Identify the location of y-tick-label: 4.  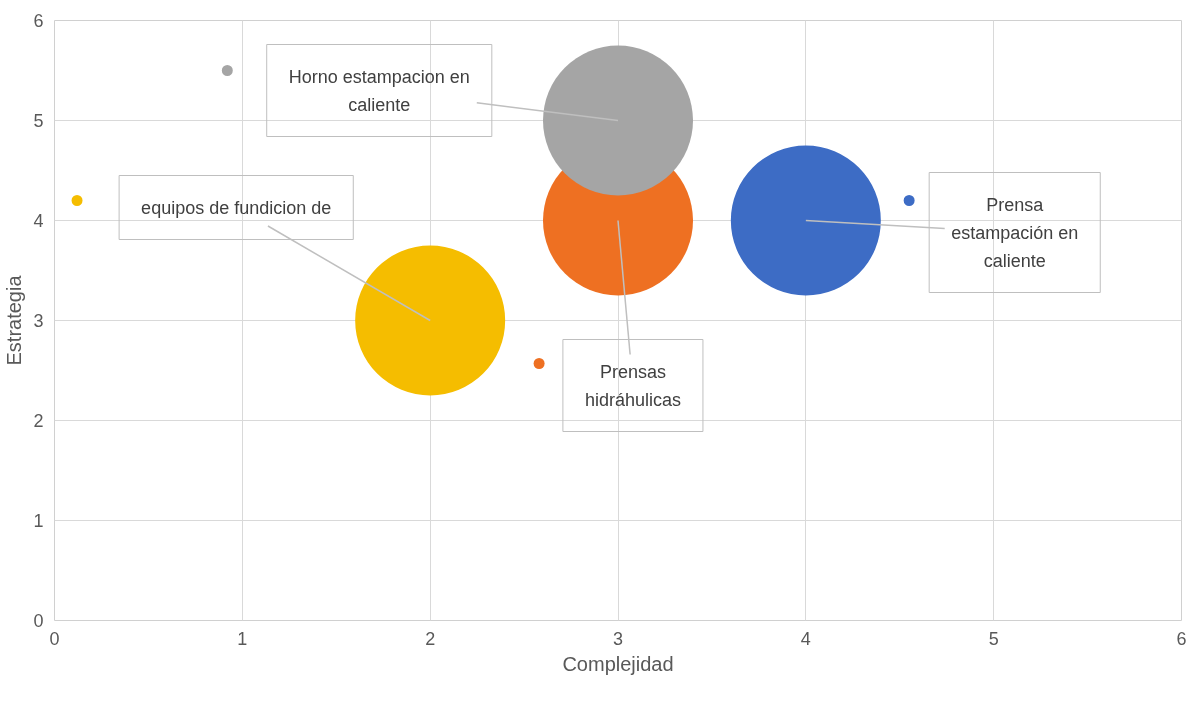
(38, 221).